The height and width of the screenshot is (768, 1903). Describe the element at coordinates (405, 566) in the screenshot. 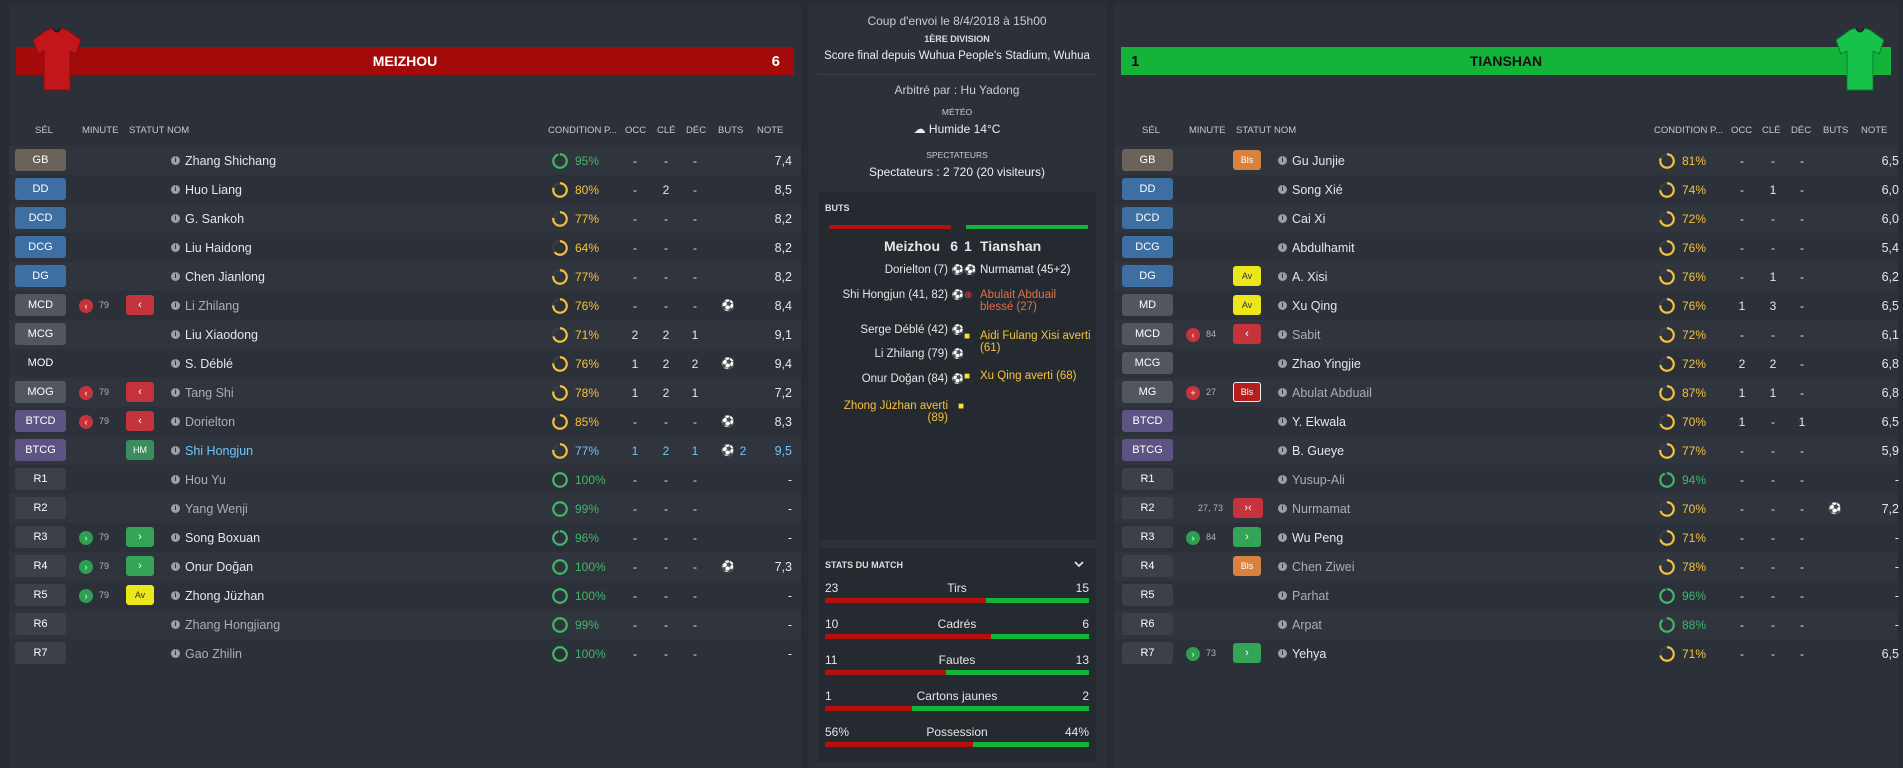

I see `player-row: R4 › 79 › i Onur Doğan 100% - - - ⚽ 7,3` at that location.